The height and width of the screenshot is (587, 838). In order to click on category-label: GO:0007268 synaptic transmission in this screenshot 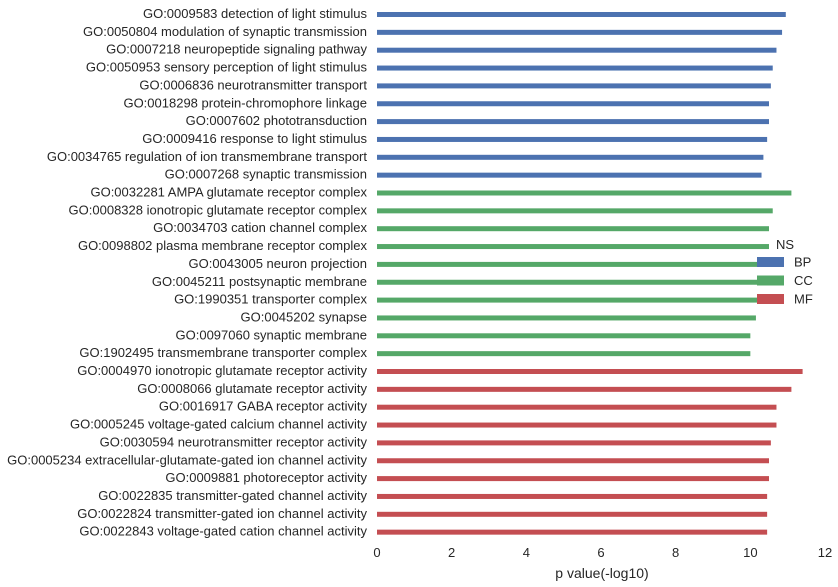, I will do `click(266, 174)`.